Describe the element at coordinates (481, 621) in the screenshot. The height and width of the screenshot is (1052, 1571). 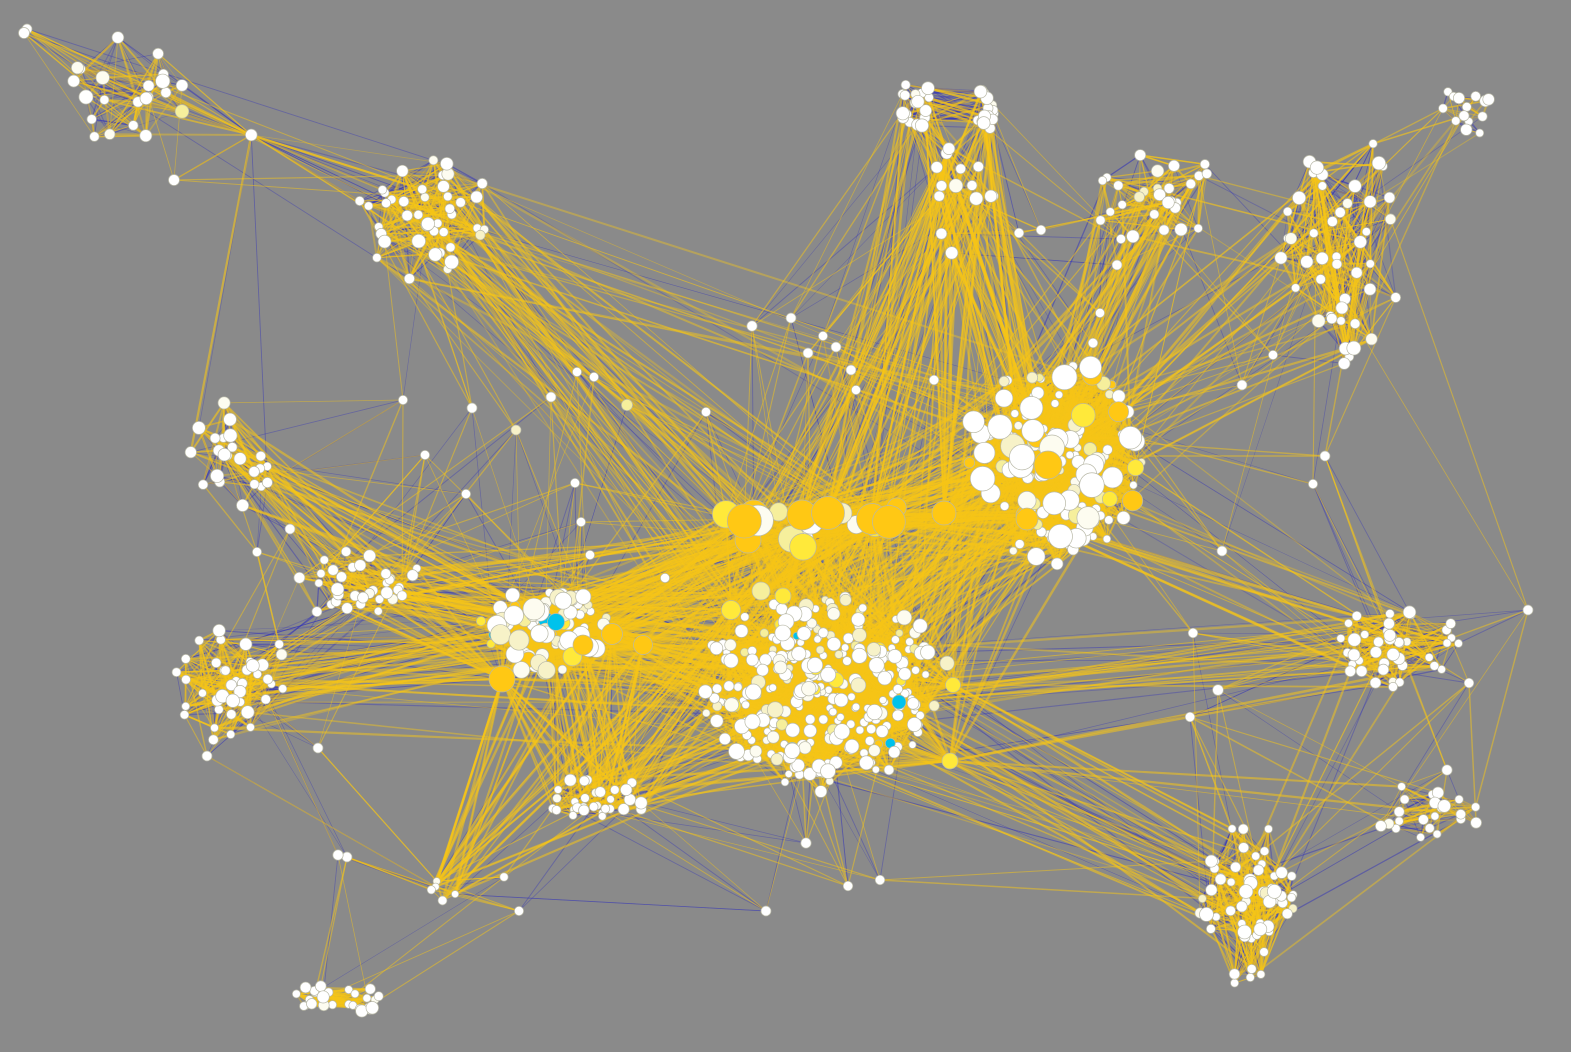
I see `left-center-yellow-cluster-node` at that location.